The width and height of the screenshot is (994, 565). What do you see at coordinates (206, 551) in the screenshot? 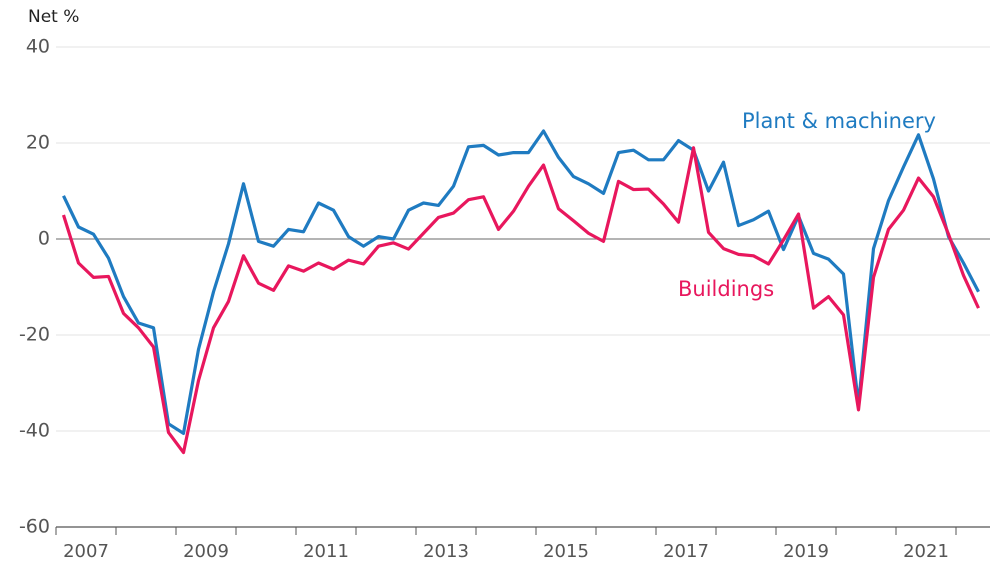
I see `x-tick-label: 2009` at bounding box center [206, 551].